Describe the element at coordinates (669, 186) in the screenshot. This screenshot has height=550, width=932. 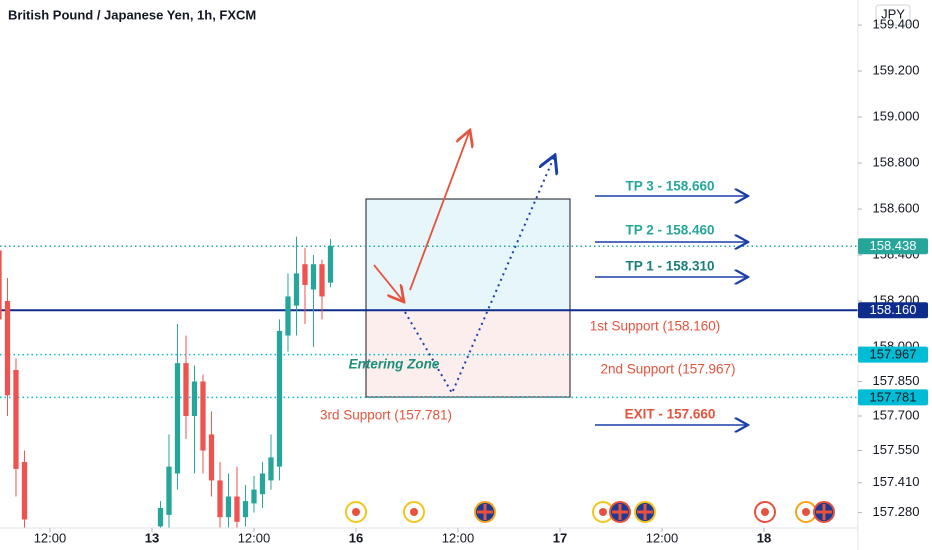
I see `annotation: TP 3 - 158.660` at that location.